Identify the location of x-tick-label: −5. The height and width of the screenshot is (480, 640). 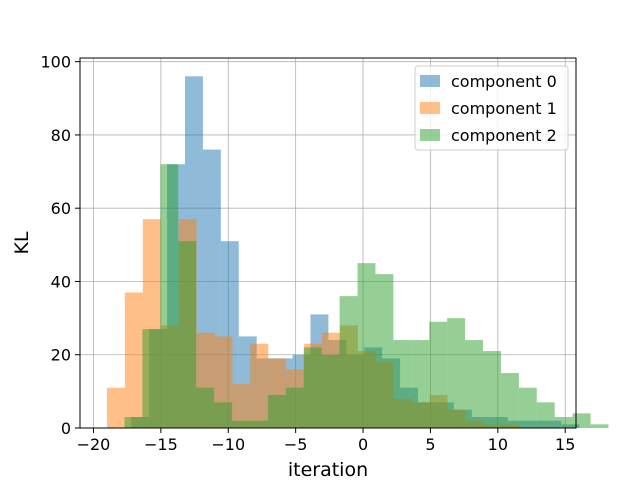
(296, 444).